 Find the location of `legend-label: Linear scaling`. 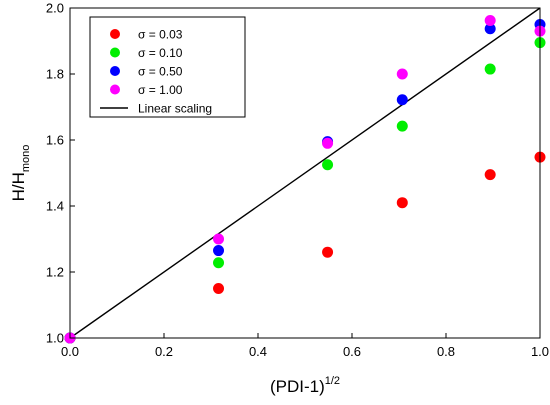

legend-label: Linear scaling is located at coordinates (175, 109).